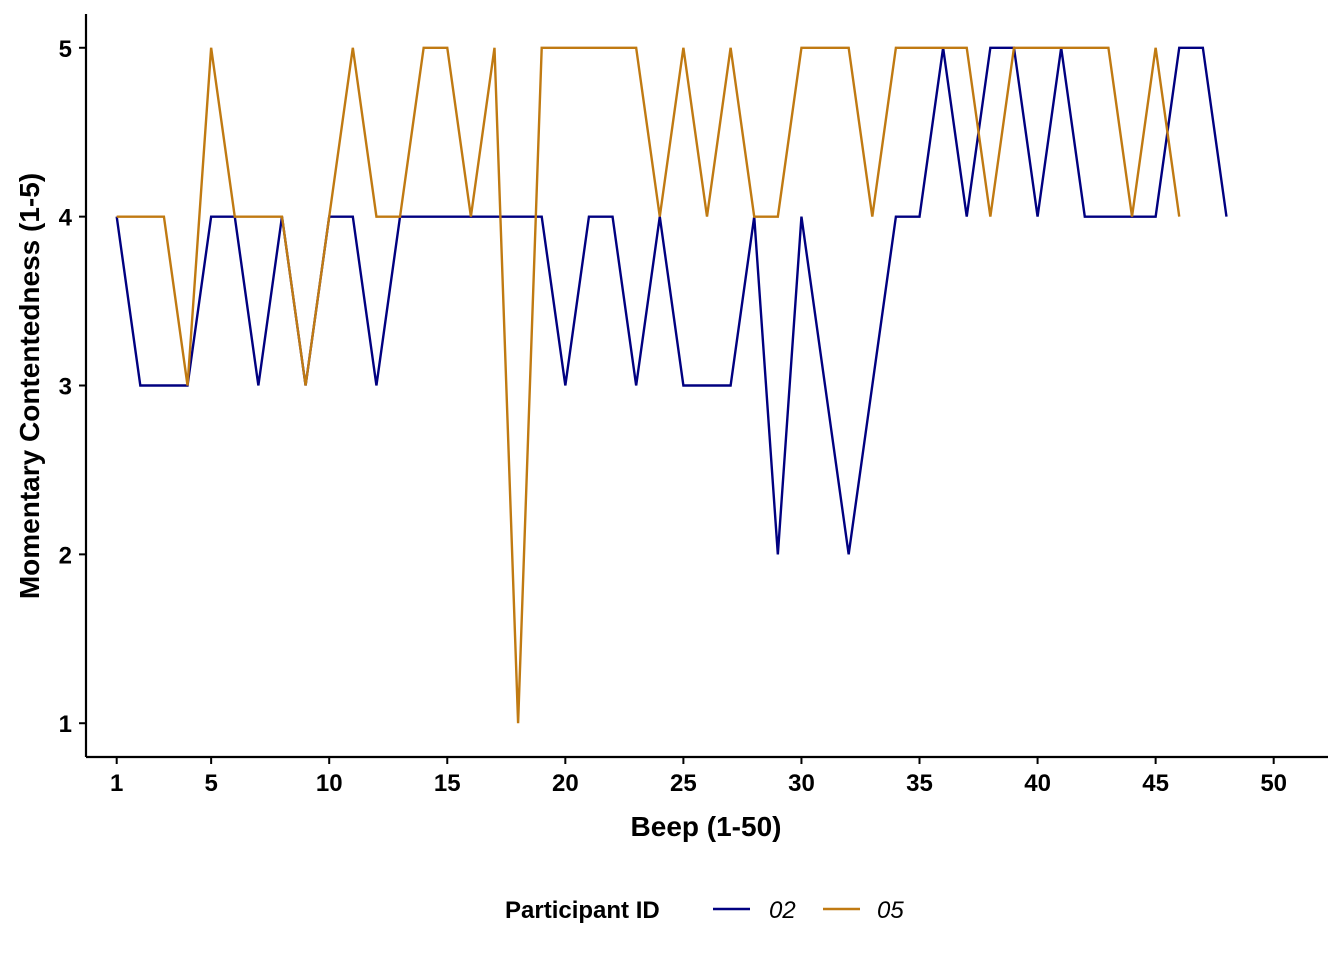 The height and width of the screenshot is (960, 1344). Describe the element at coordinates (782, 910) in the screenshot. I see `legend-label-02: 02` at that location.